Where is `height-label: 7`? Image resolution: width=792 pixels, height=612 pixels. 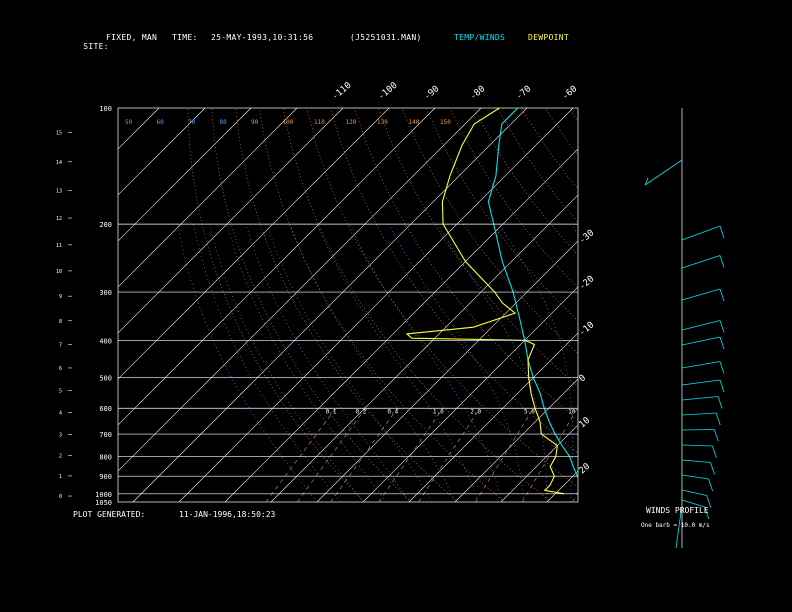 height-label: 7 is located at coordinates (60, 346).